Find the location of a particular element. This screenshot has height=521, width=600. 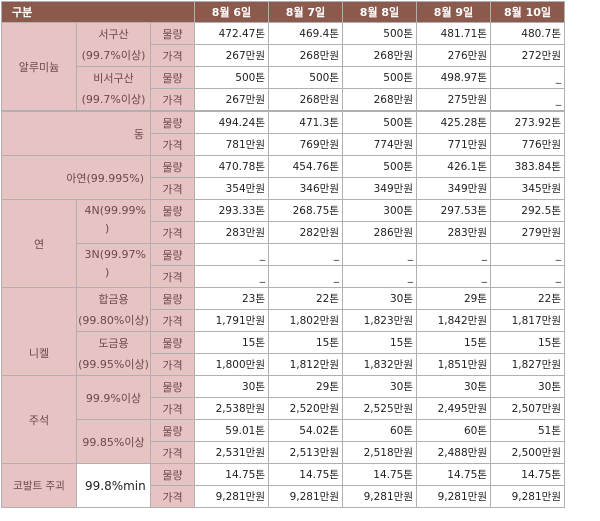

value-cell: 286만원 is located at coordinates (379, 232).